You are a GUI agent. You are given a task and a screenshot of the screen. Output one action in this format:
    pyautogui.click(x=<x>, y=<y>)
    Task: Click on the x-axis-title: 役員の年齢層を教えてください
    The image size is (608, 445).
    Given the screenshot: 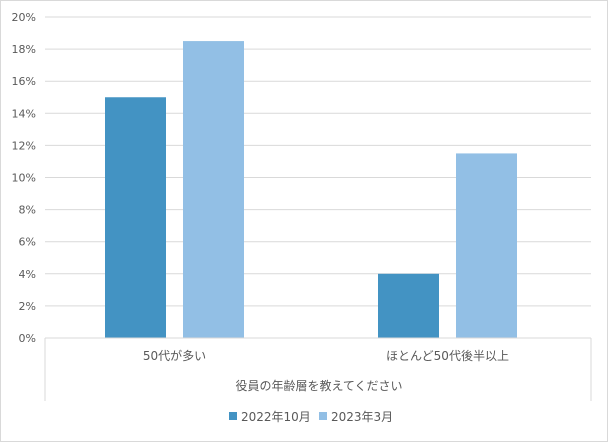 What is the action you would take?
    pyautogui.click(x=318, y=385)
    